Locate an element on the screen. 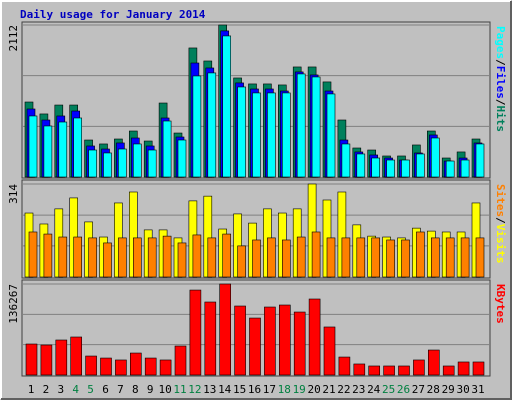  x-tick-label: 18 is located at coordinates (284, 389).